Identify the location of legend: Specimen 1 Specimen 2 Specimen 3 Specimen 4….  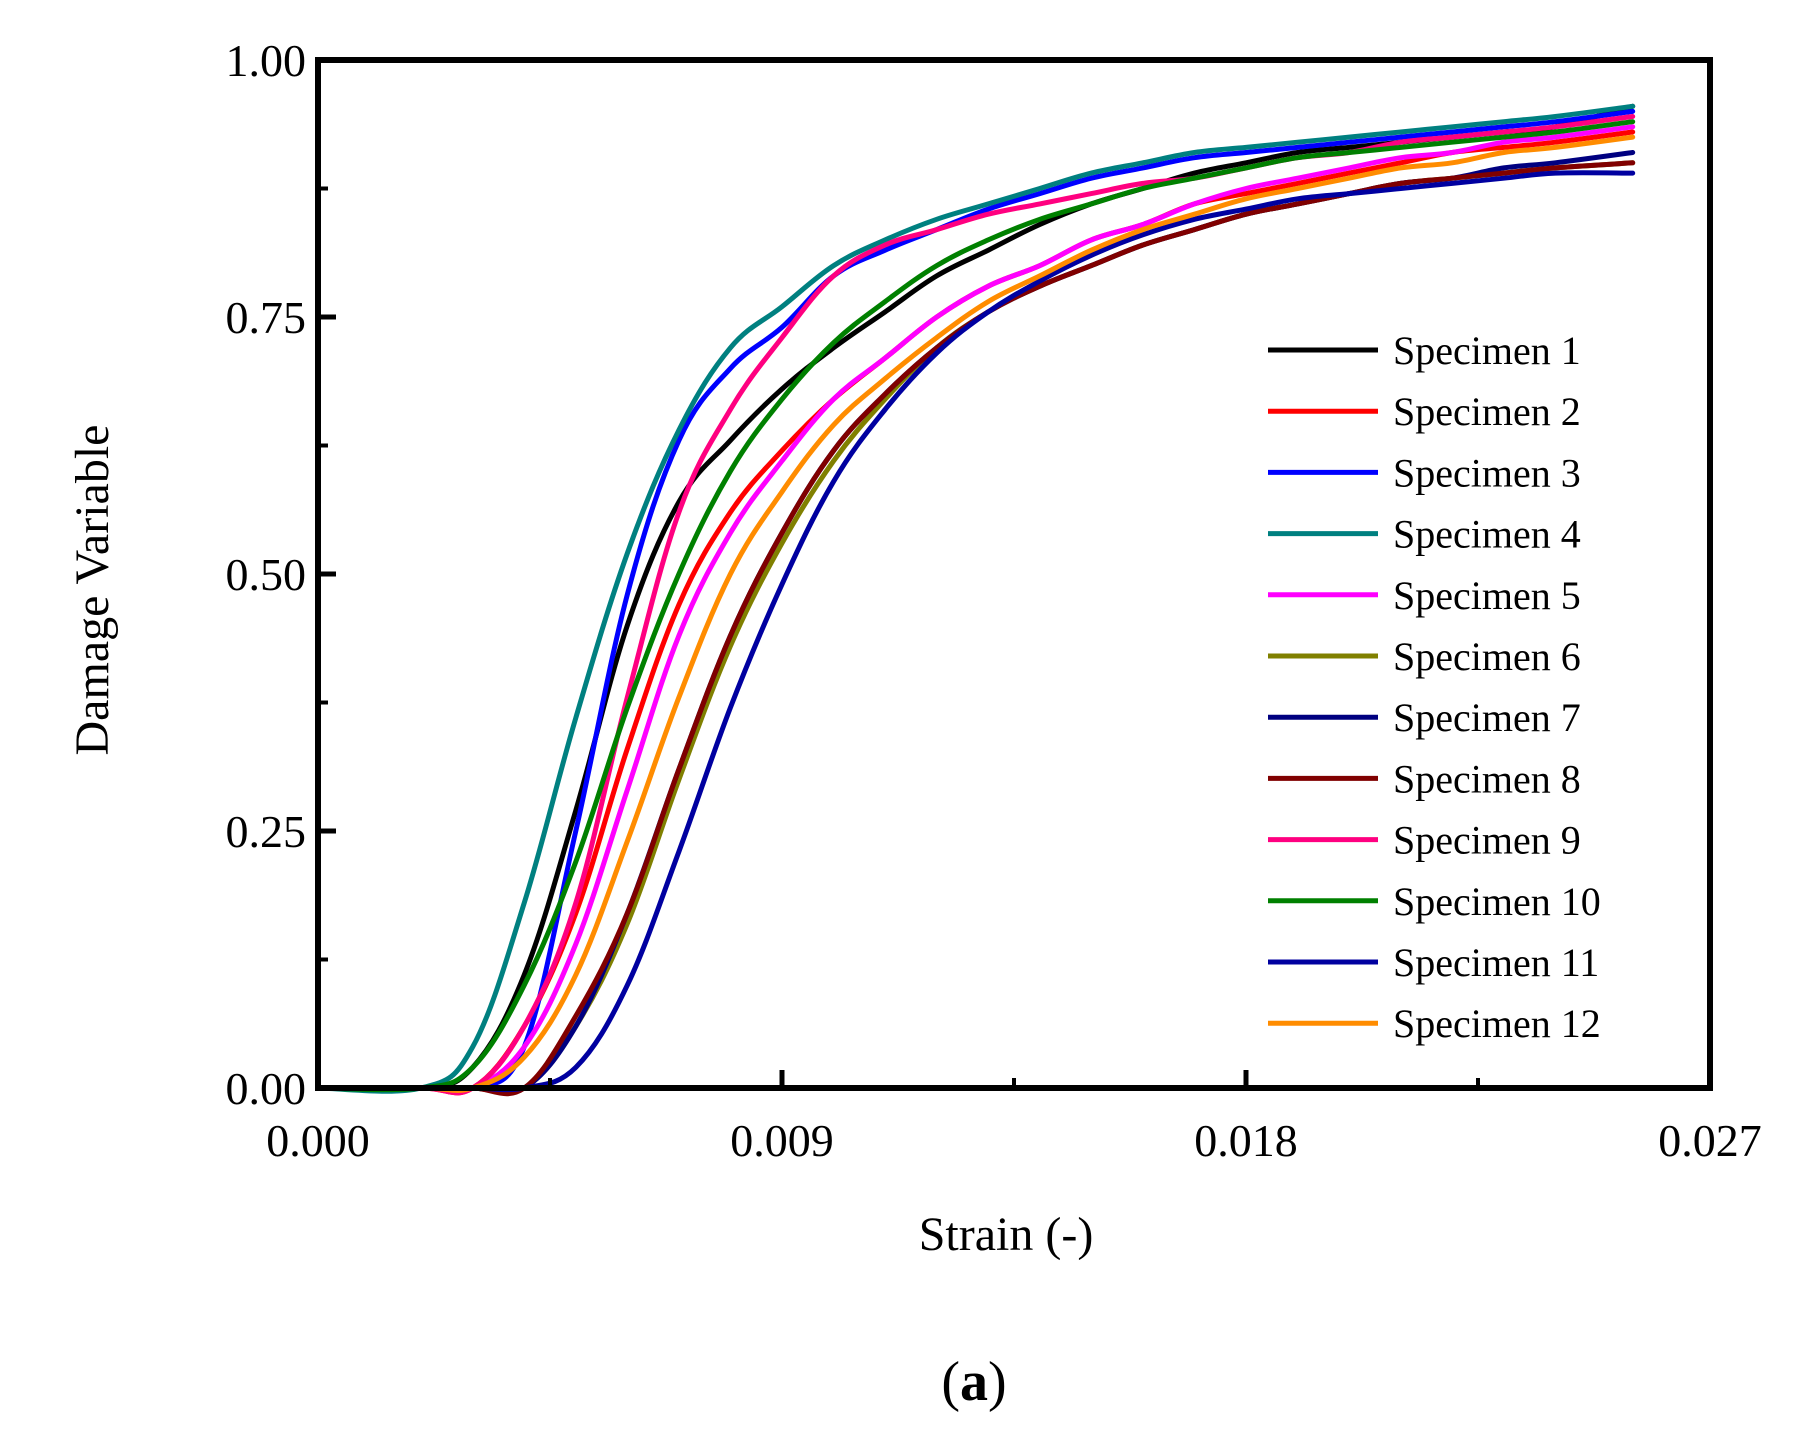
(1434, 687).